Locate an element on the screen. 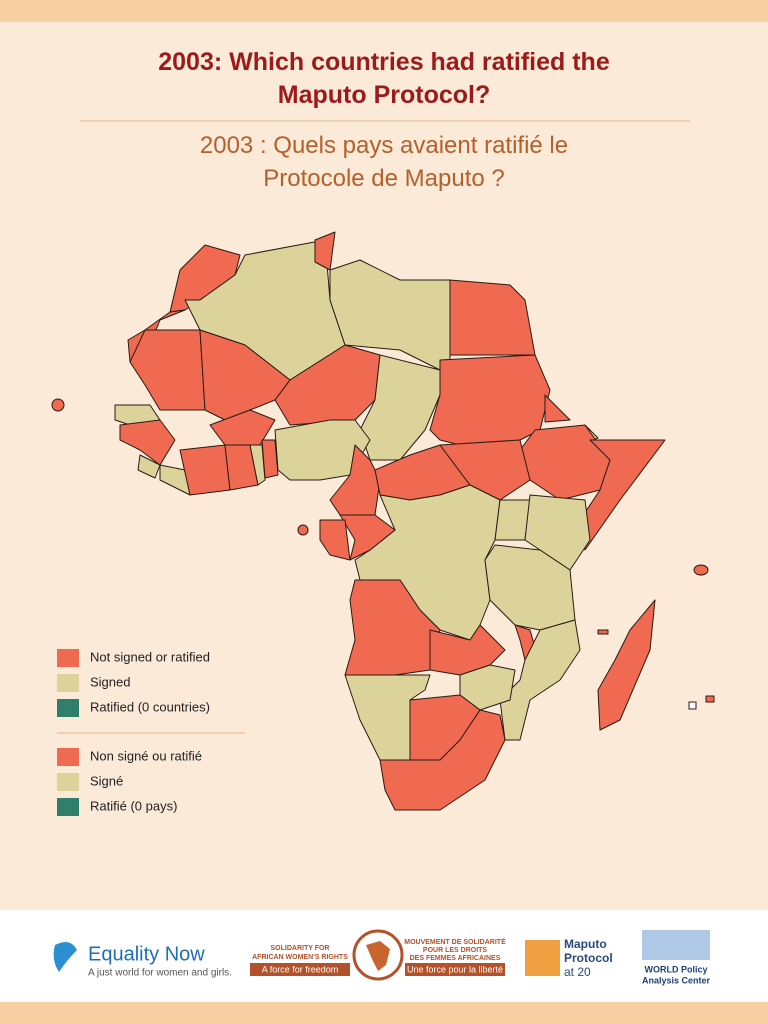  legend-label: Signed is located at coordinates (110, 681).